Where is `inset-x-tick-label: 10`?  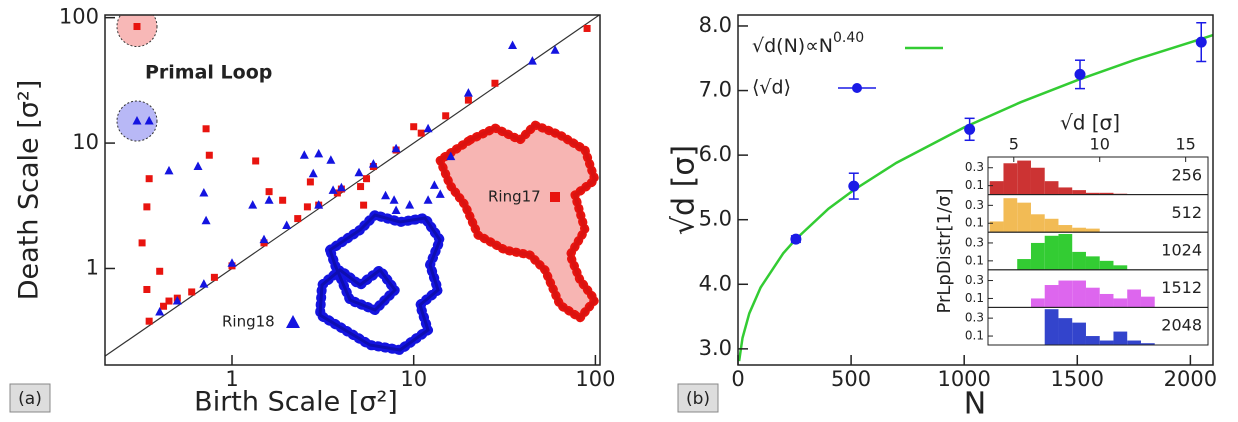
inset-x-tick-label: 10 is located at coordinates (1100, 144).